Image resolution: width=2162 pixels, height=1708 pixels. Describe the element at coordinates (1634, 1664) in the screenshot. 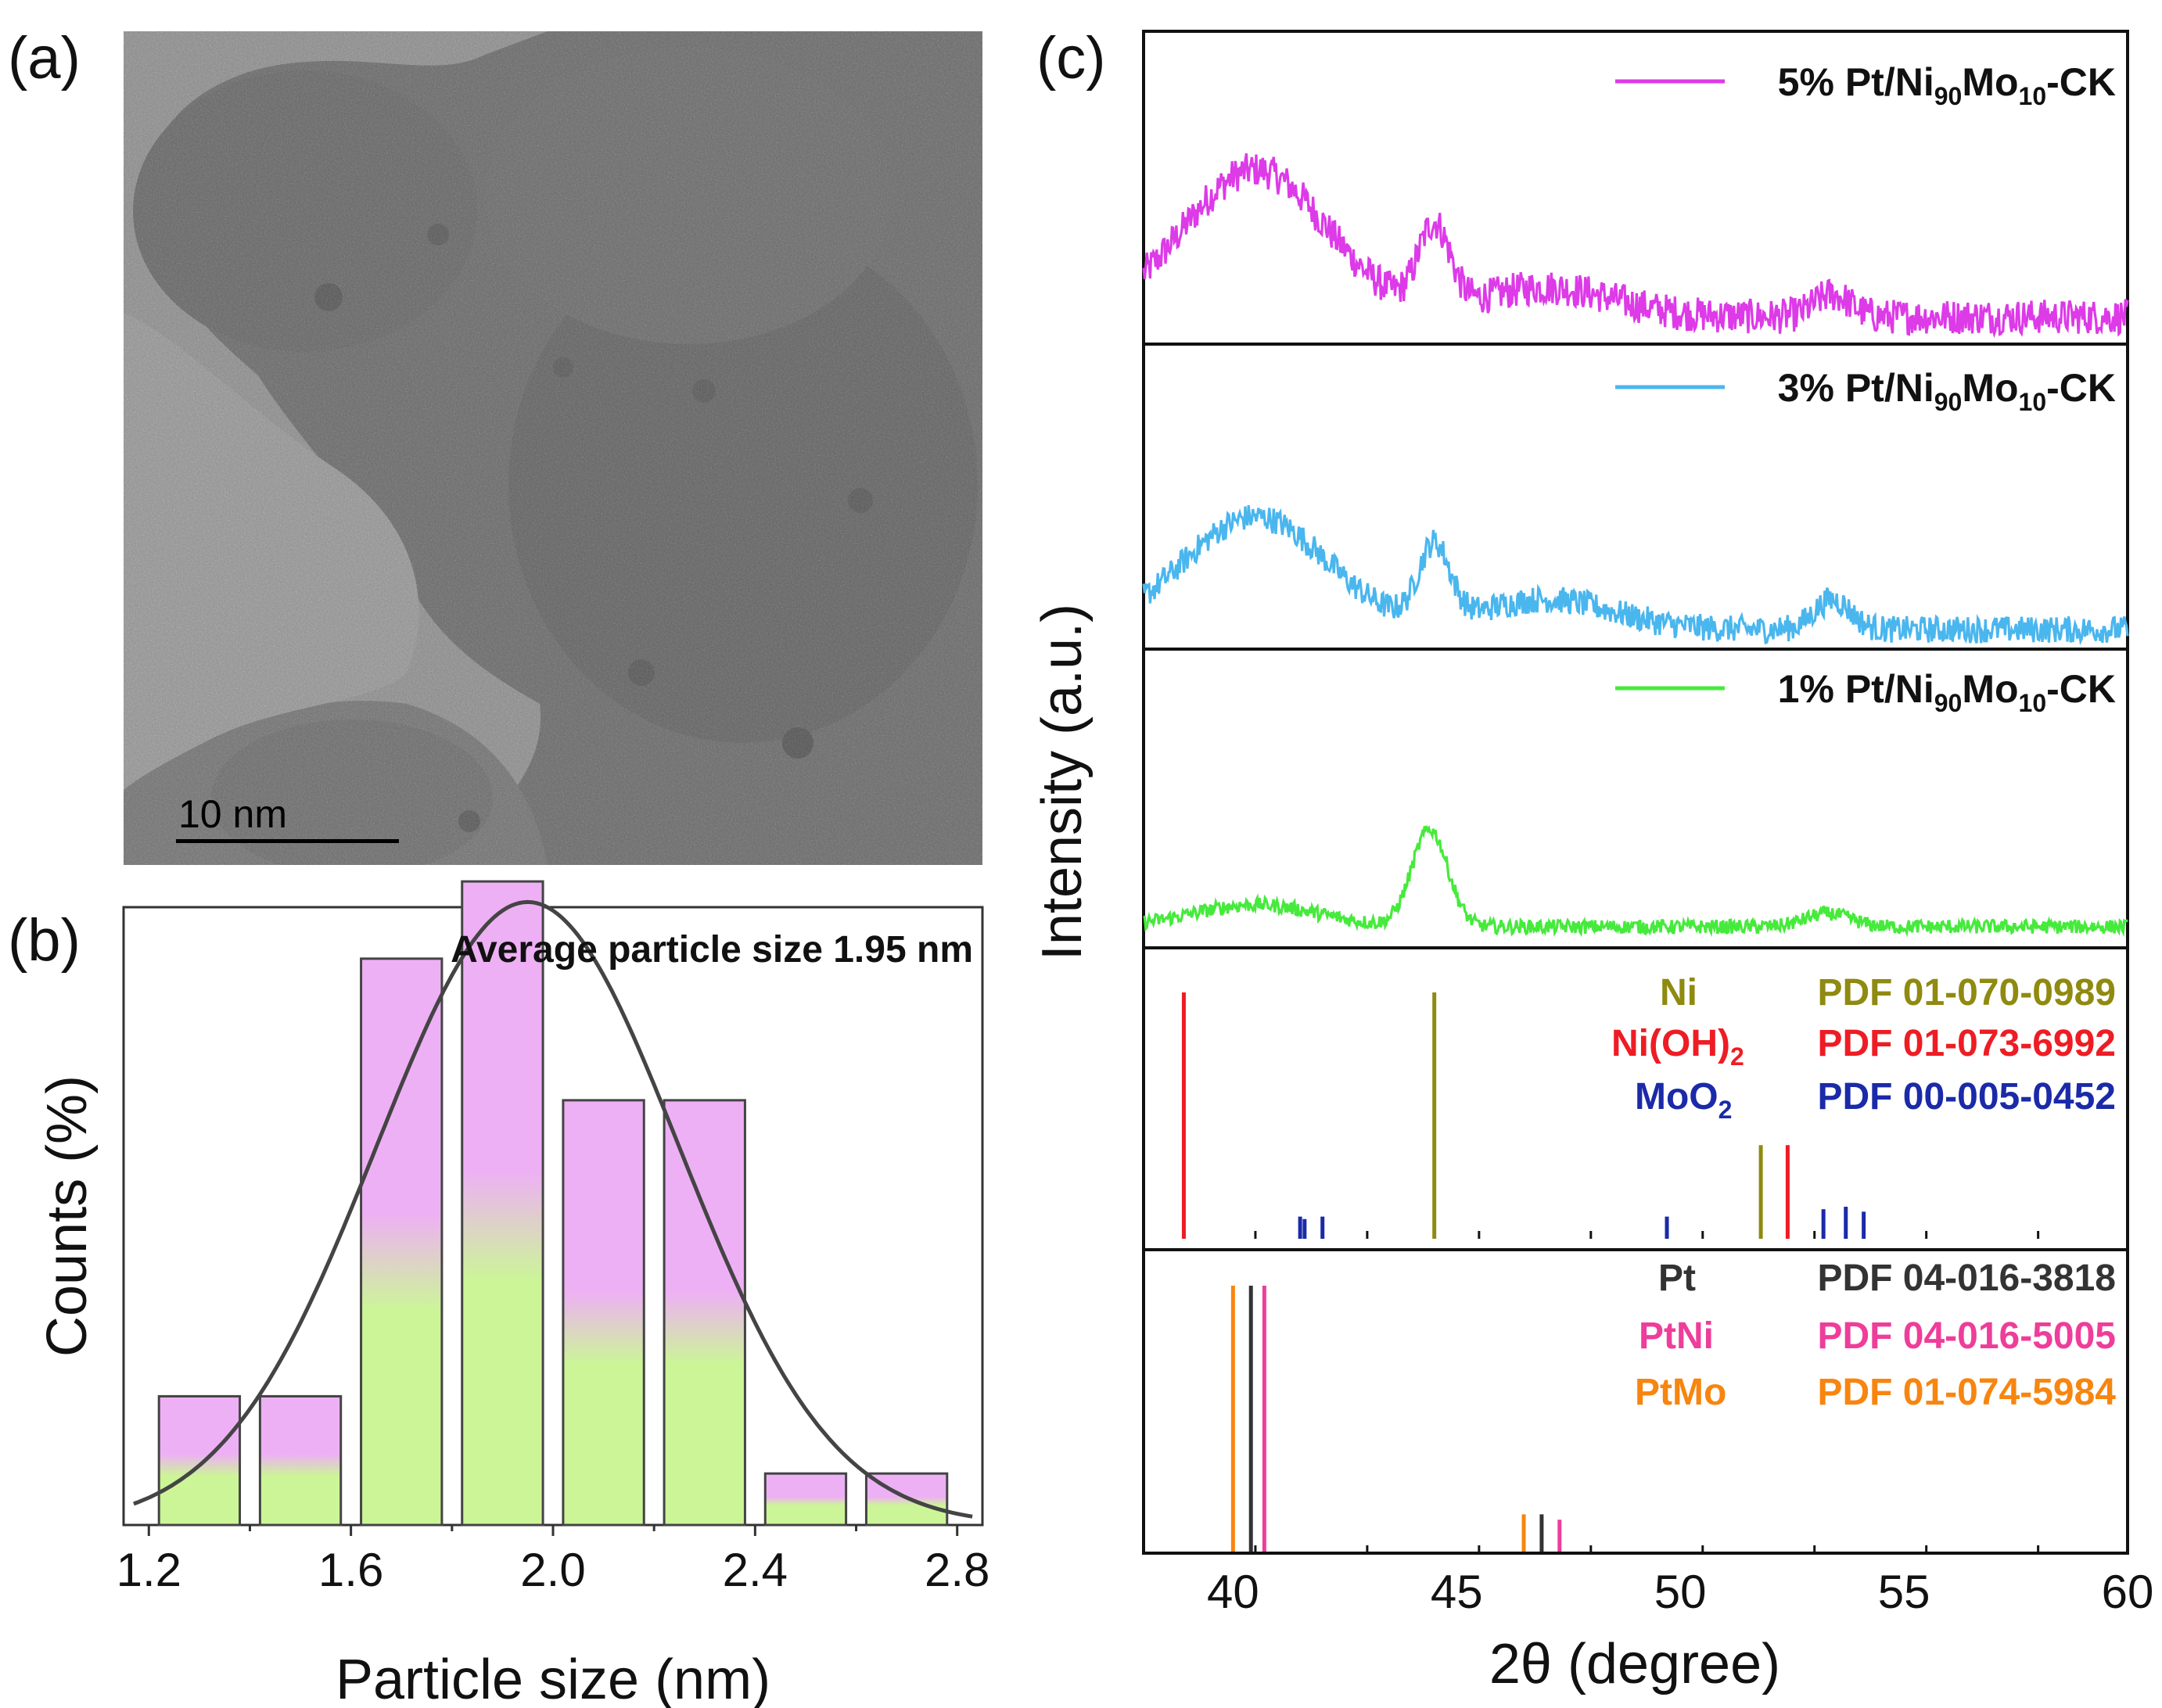

I see `xrd-x-axis-title: 2θ (degree)` at that location.